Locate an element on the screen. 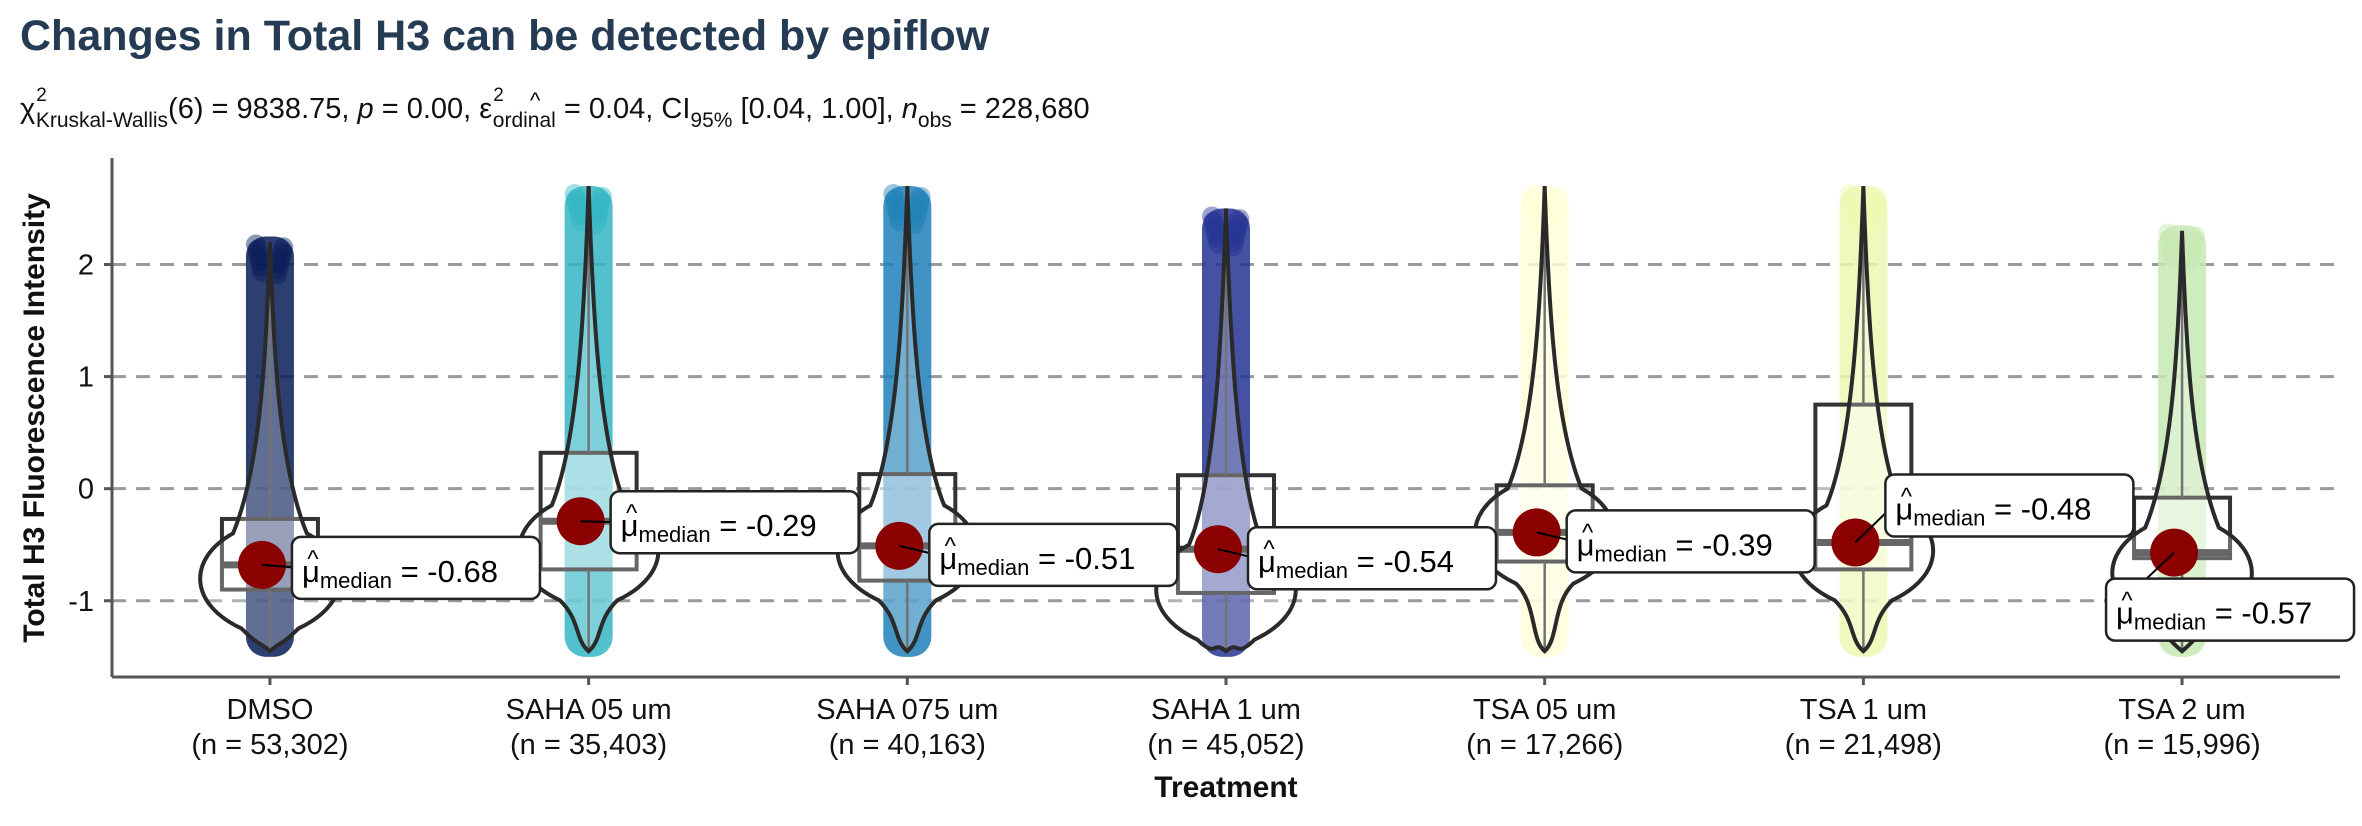 The height and width of the screenshot is (826, 2362). y-tick-label-1: 0 is located at coordinates (86, 490).